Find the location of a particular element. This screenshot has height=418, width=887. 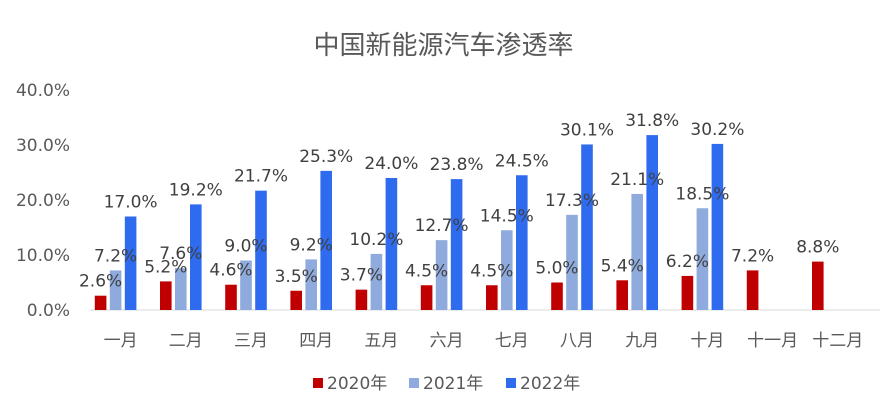

bar-2022年-二月 is located at coordinates (196, 257).